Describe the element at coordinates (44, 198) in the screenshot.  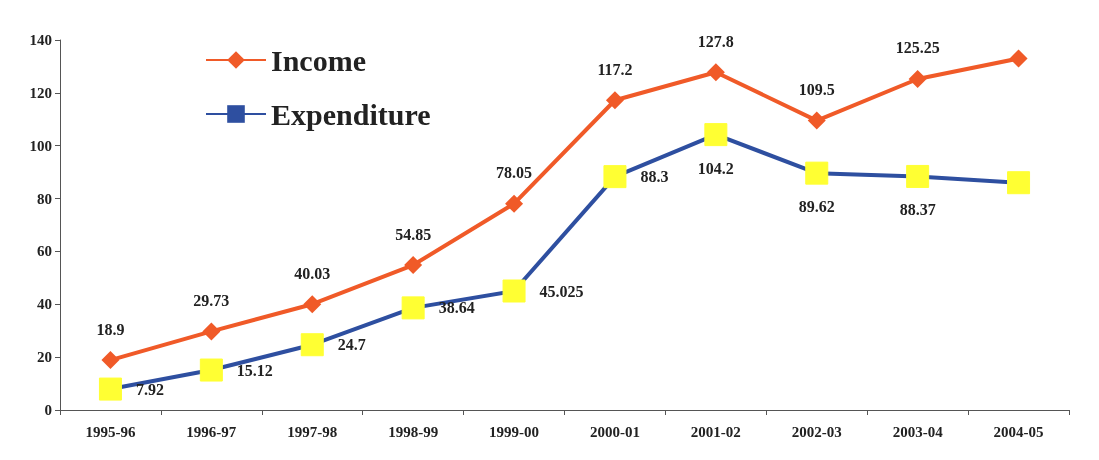
I see `y-tick-label: 80` at that location.